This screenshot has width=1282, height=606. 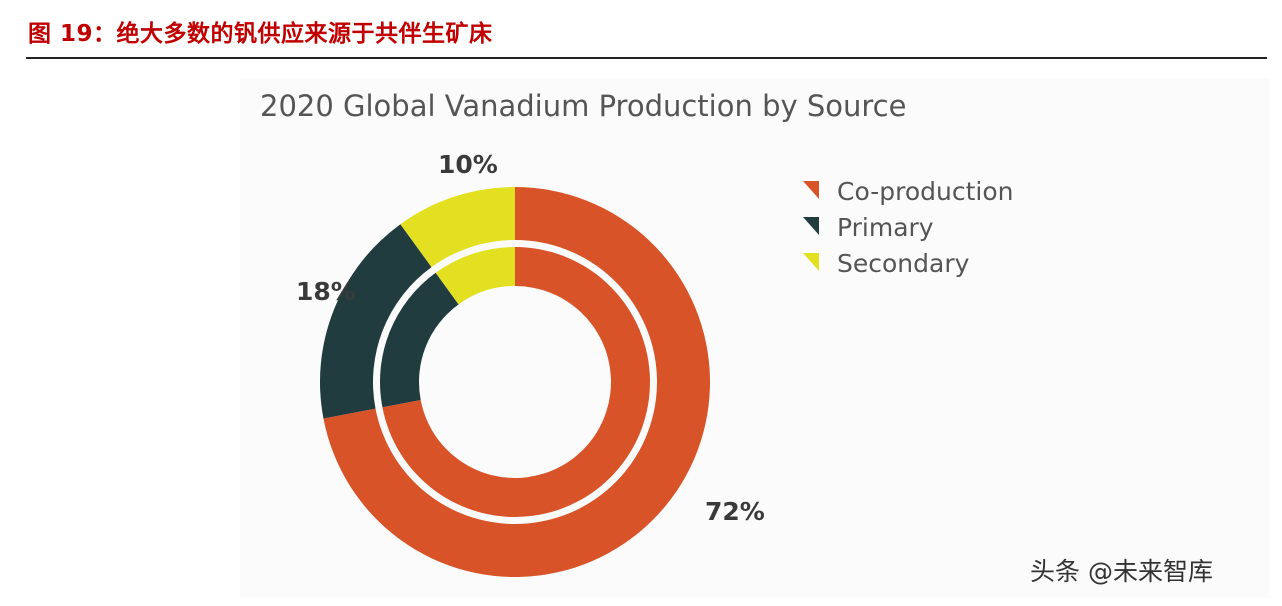 What do you see at coordinates (903, 263) in the screenshot?
I see `legend-label-secondary: Secondary` at bounding box center [903, 263].